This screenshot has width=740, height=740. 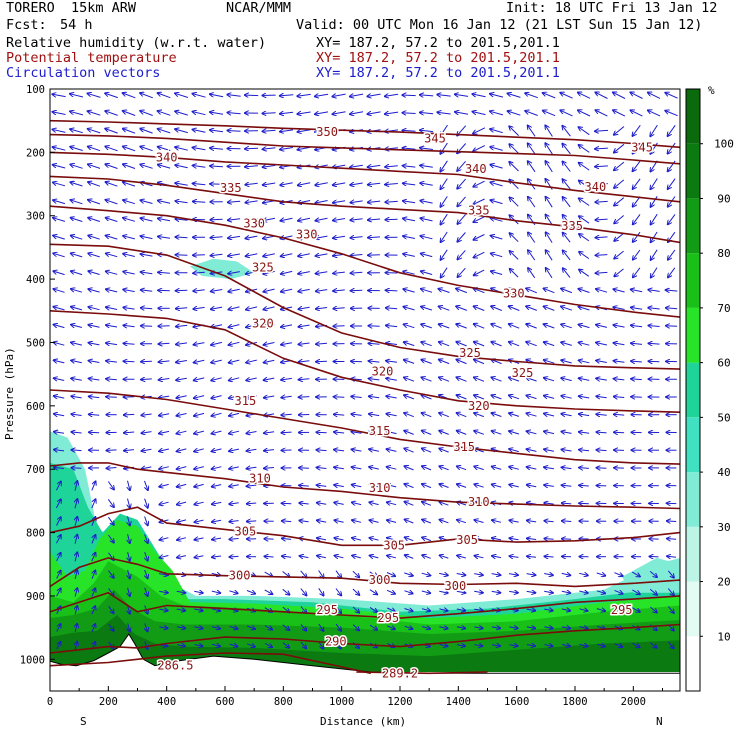 I want to click on field-xy-vectors: XY= 187.2, 57.2 to 201.5,201.1, so click(x=438, y=73).